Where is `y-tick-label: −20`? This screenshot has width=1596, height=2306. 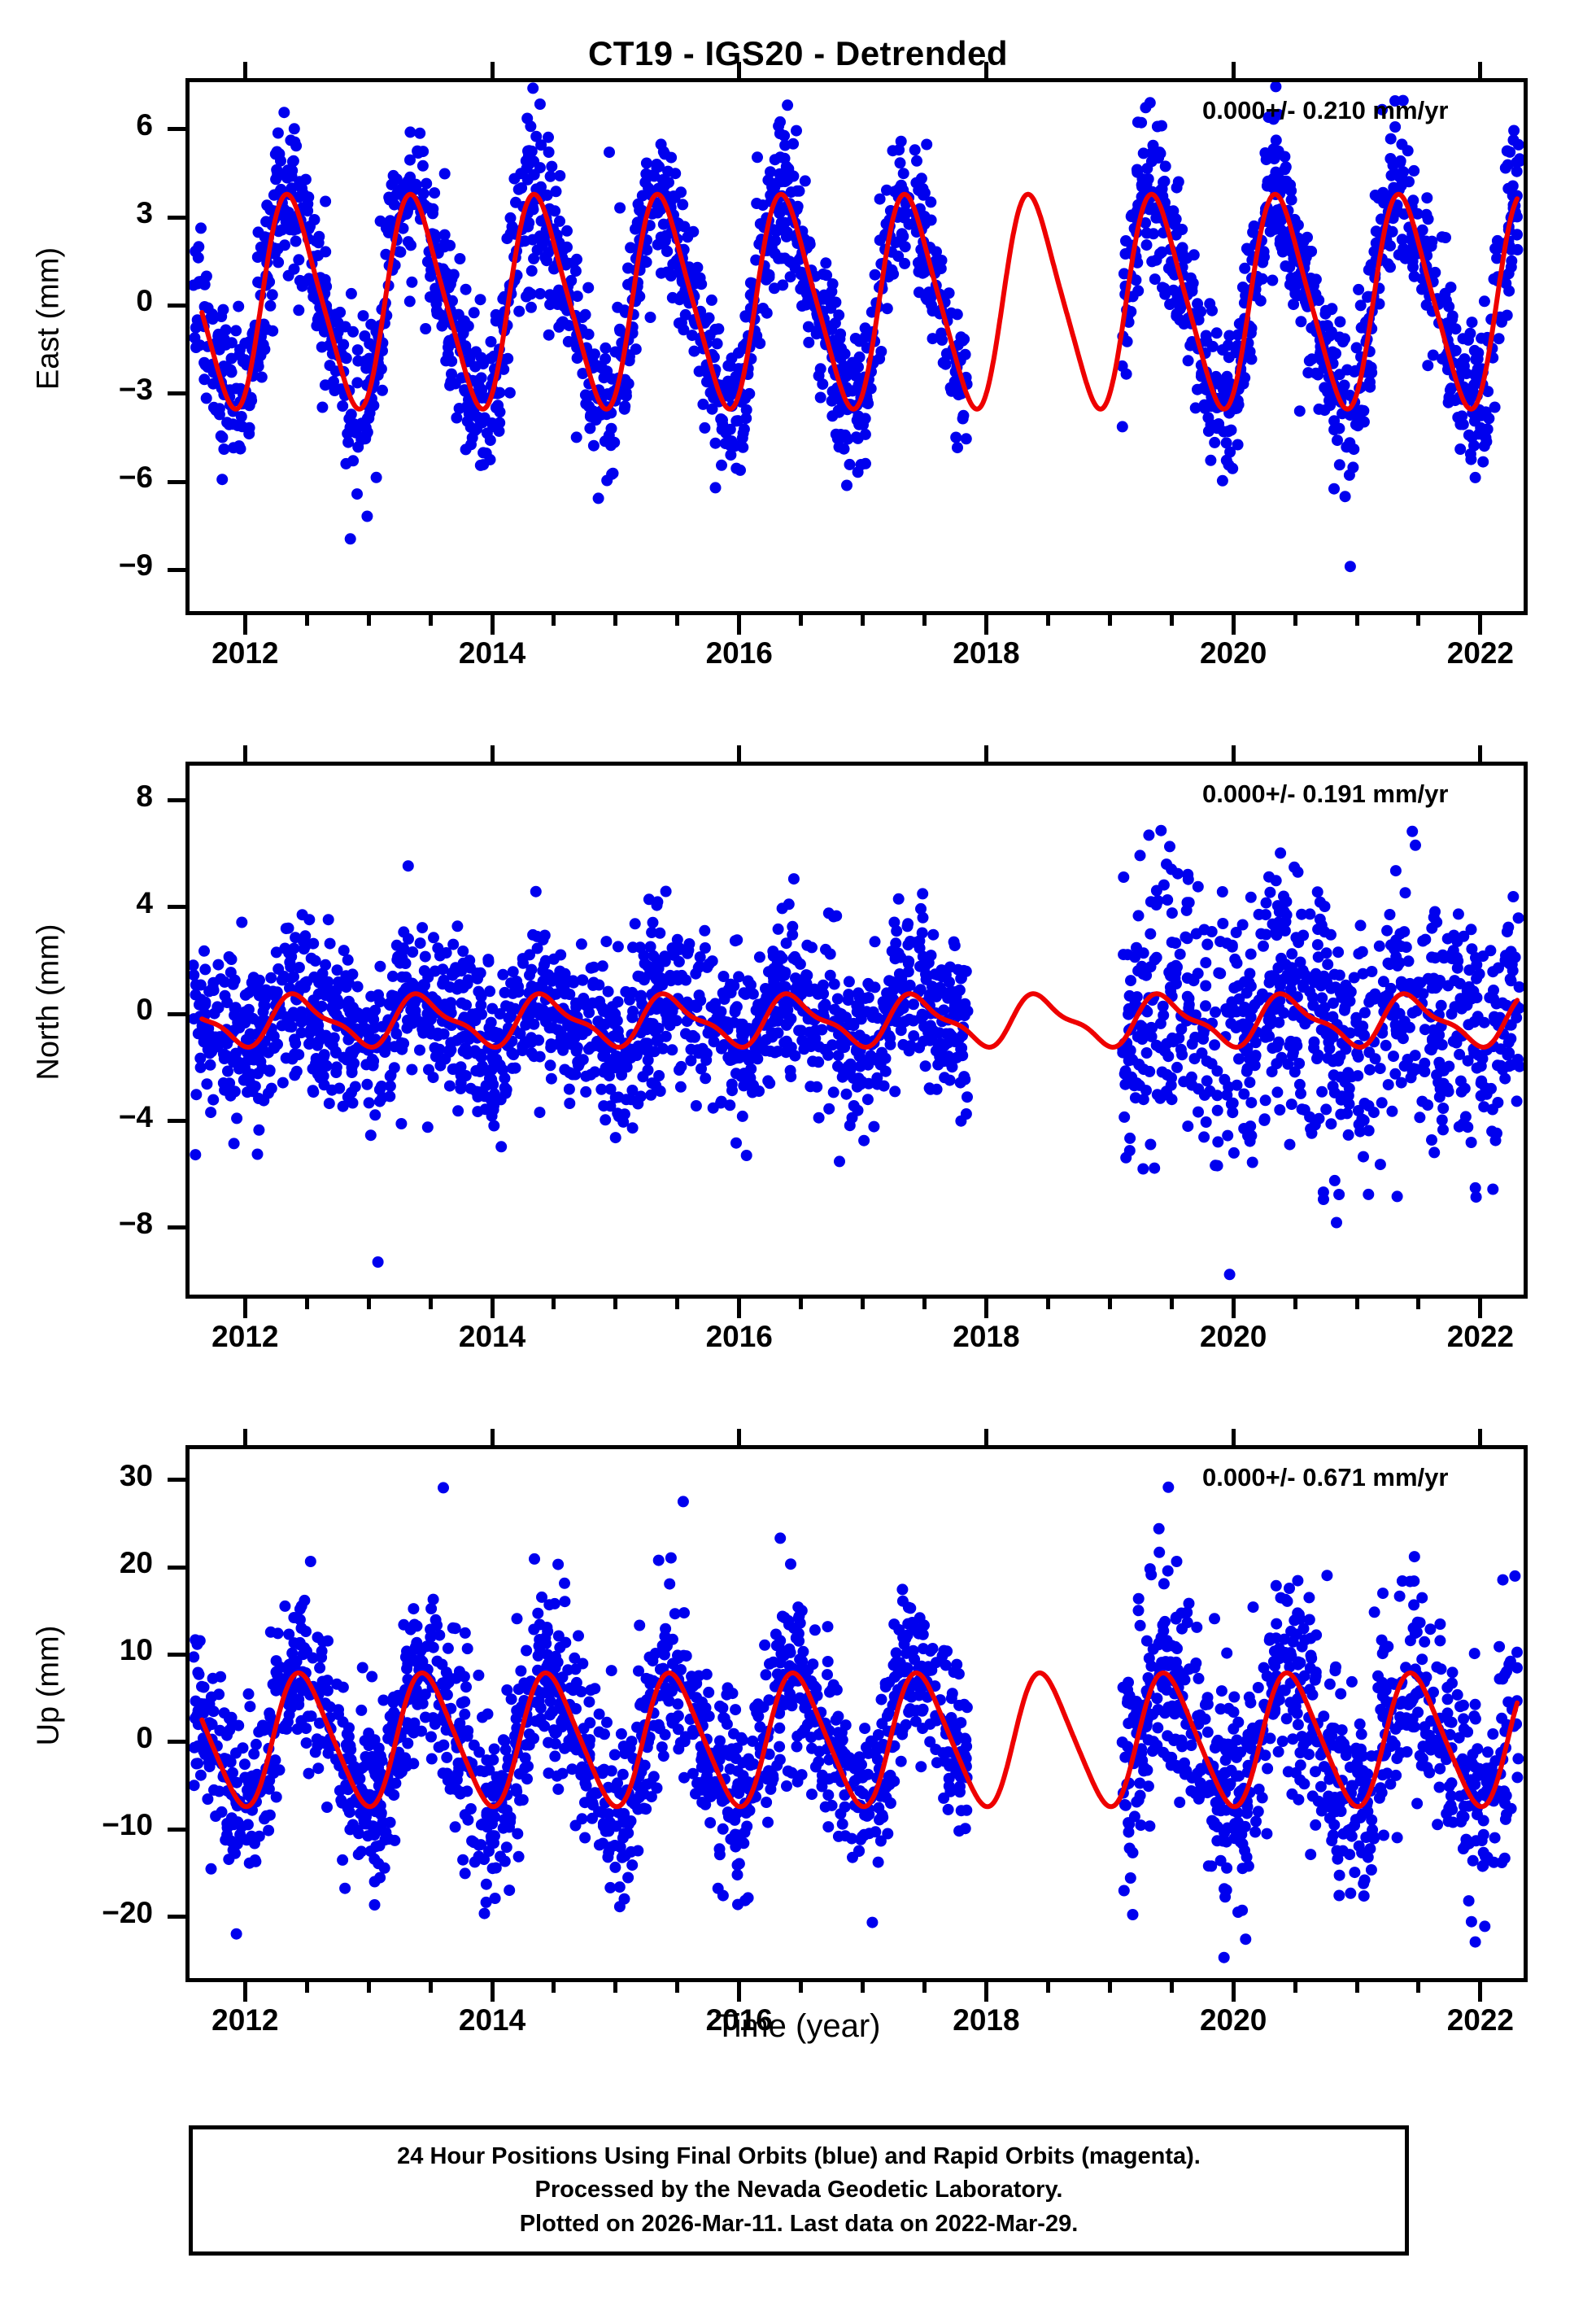 y-tick-label: −20 is located at coordinates (127, 1912).